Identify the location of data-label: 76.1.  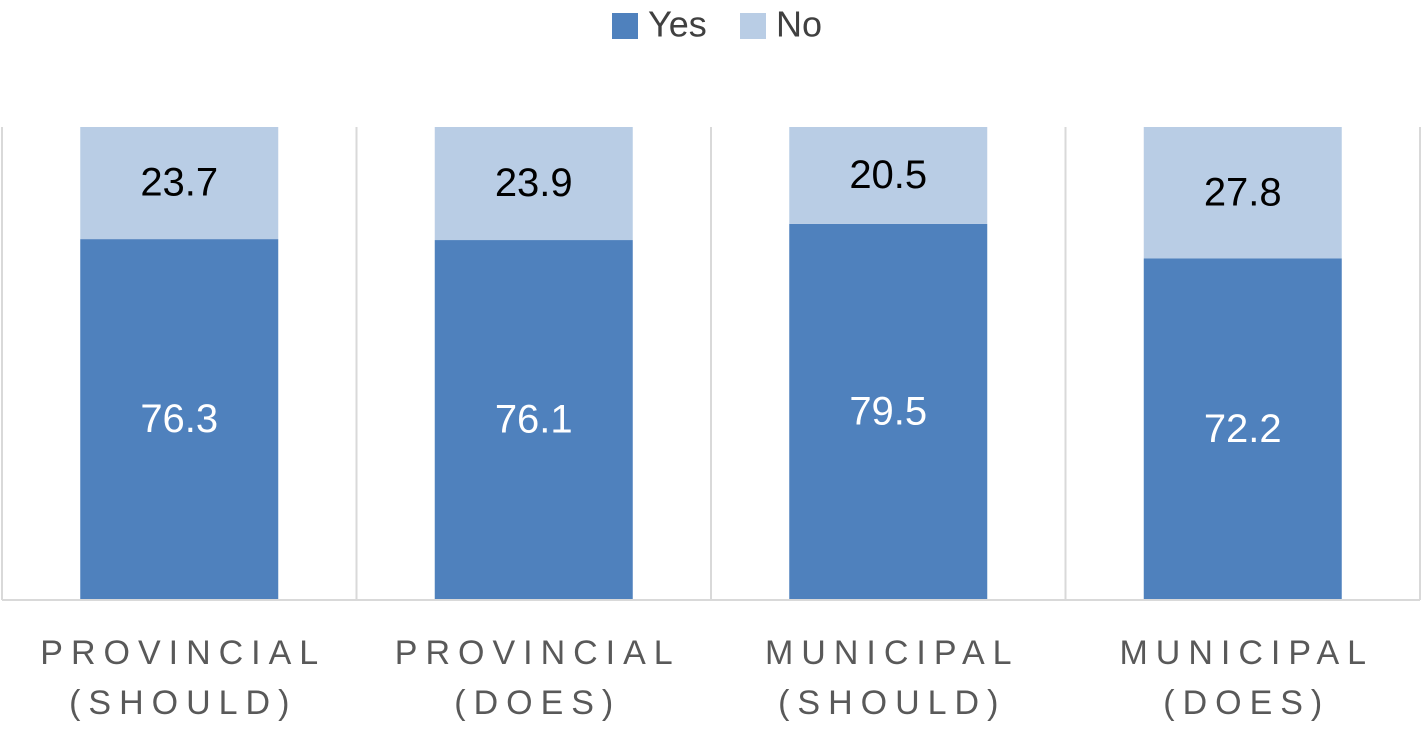
(534, 420).